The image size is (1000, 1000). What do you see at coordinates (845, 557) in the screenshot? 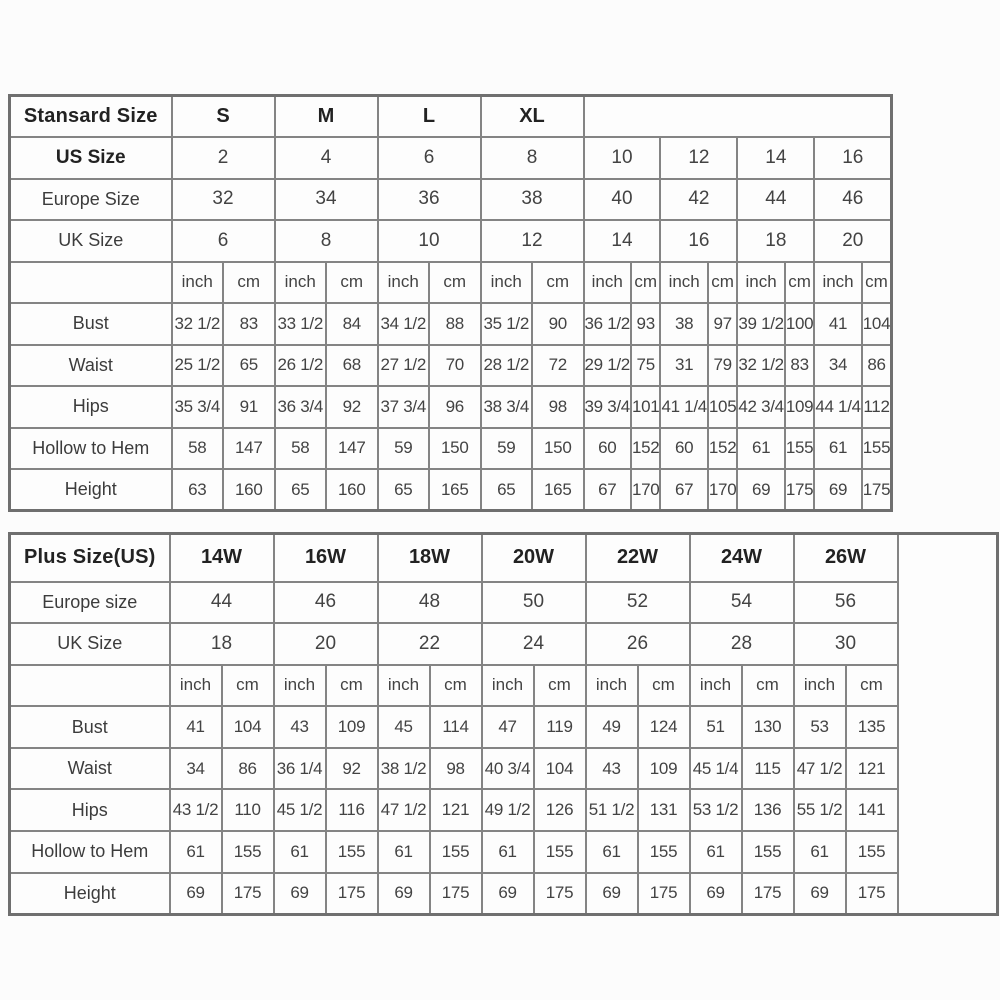
I see `size-group-header: 26W` at bounding box center [845, 557].